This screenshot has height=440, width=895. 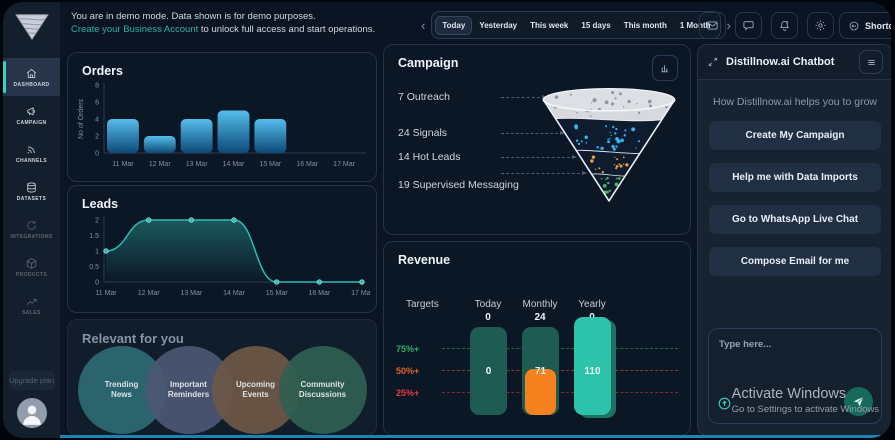 I want to click on range-next-button: ›, so click(x=728, y=25).